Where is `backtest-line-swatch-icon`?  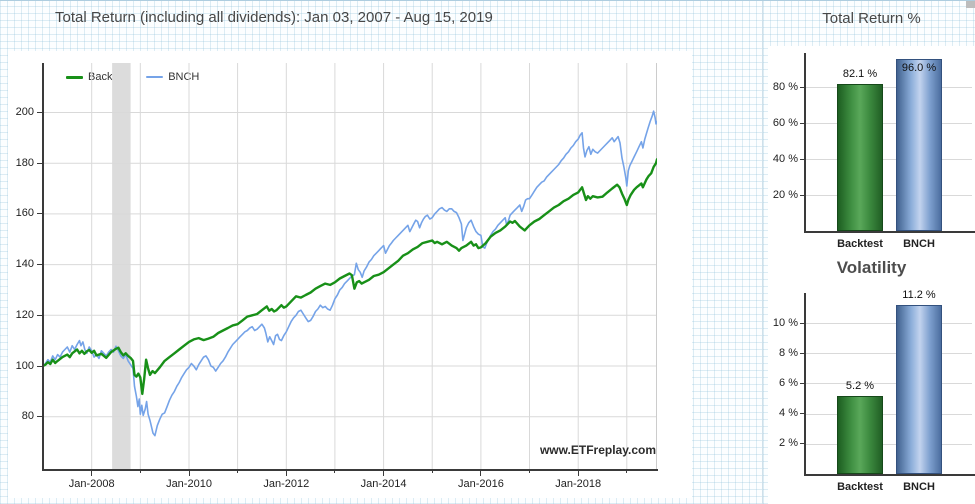 backtest-line-swatch-icon is located at coordinates (74, 77).